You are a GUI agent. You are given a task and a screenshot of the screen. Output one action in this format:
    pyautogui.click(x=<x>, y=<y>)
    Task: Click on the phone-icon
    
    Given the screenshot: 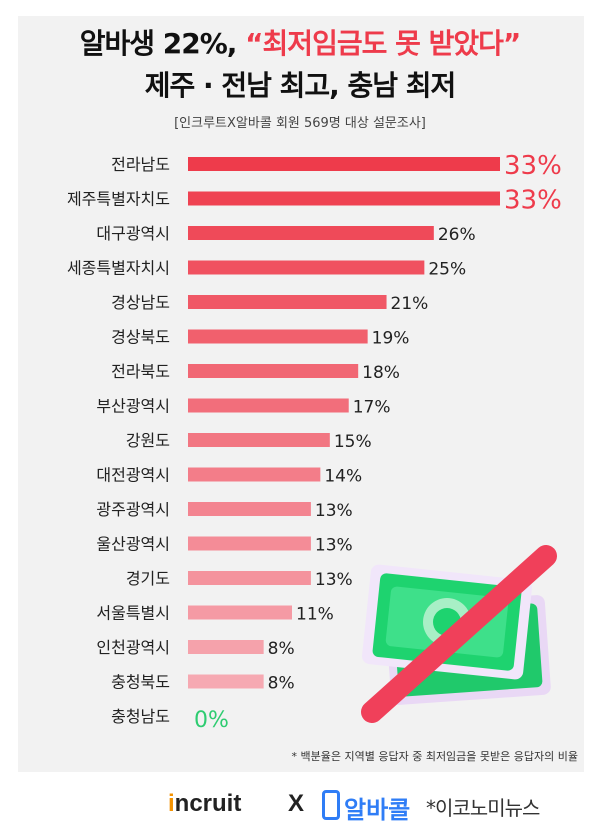 What is the action you would take?
    pyautogui.click(x=331, y=805)
    